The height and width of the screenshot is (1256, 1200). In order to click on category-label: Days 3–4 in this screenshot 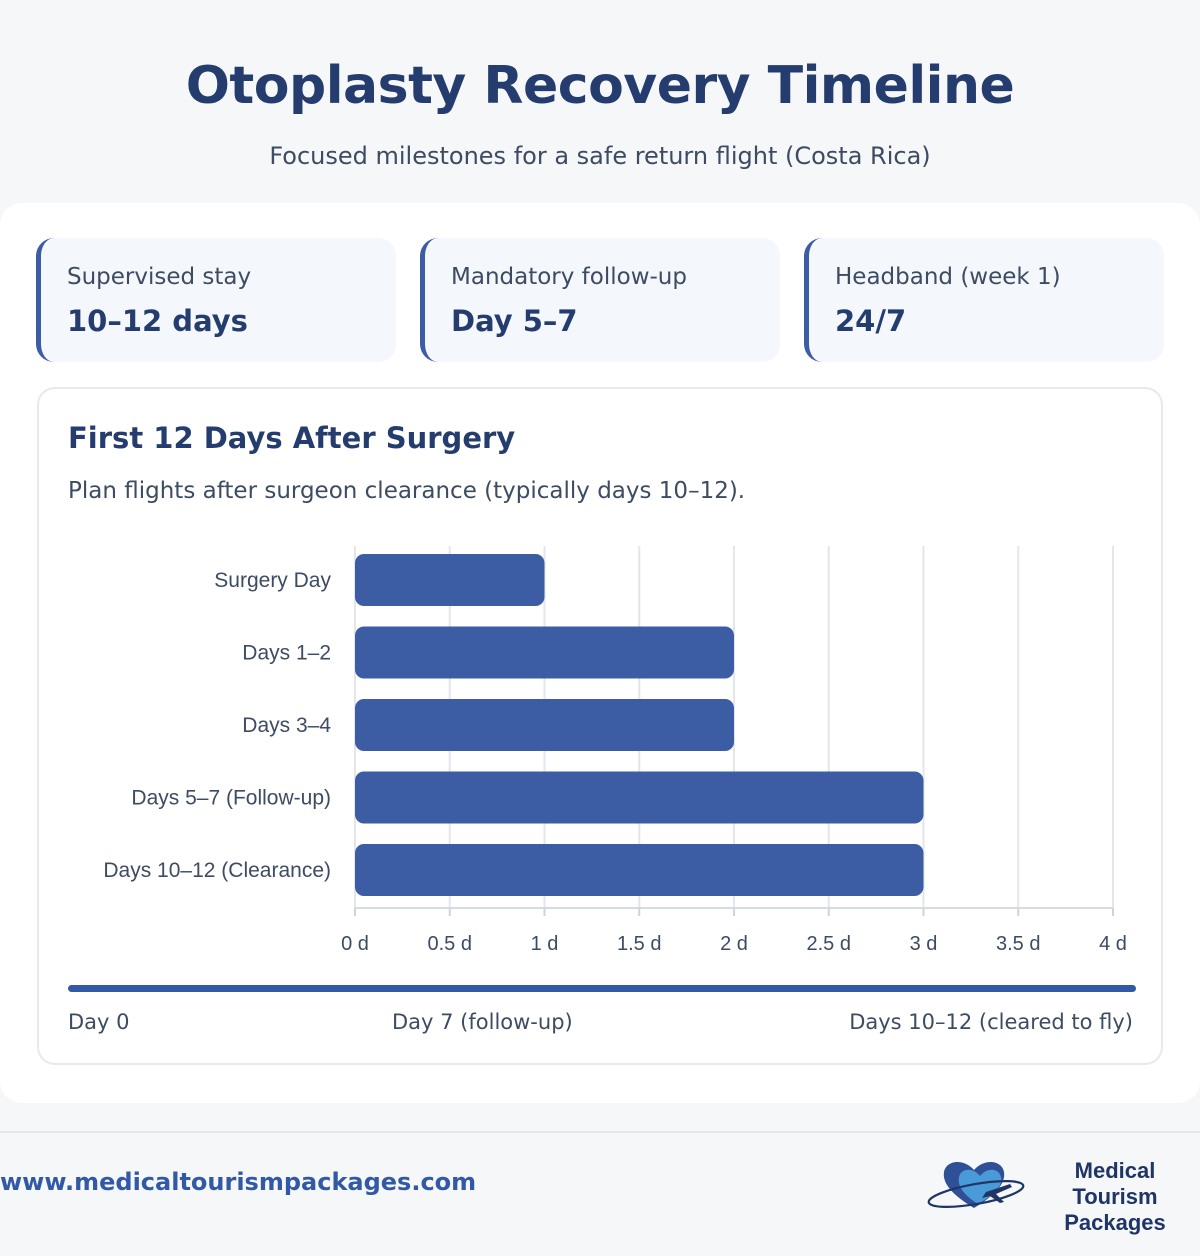, I will do `click(286, 725)`.